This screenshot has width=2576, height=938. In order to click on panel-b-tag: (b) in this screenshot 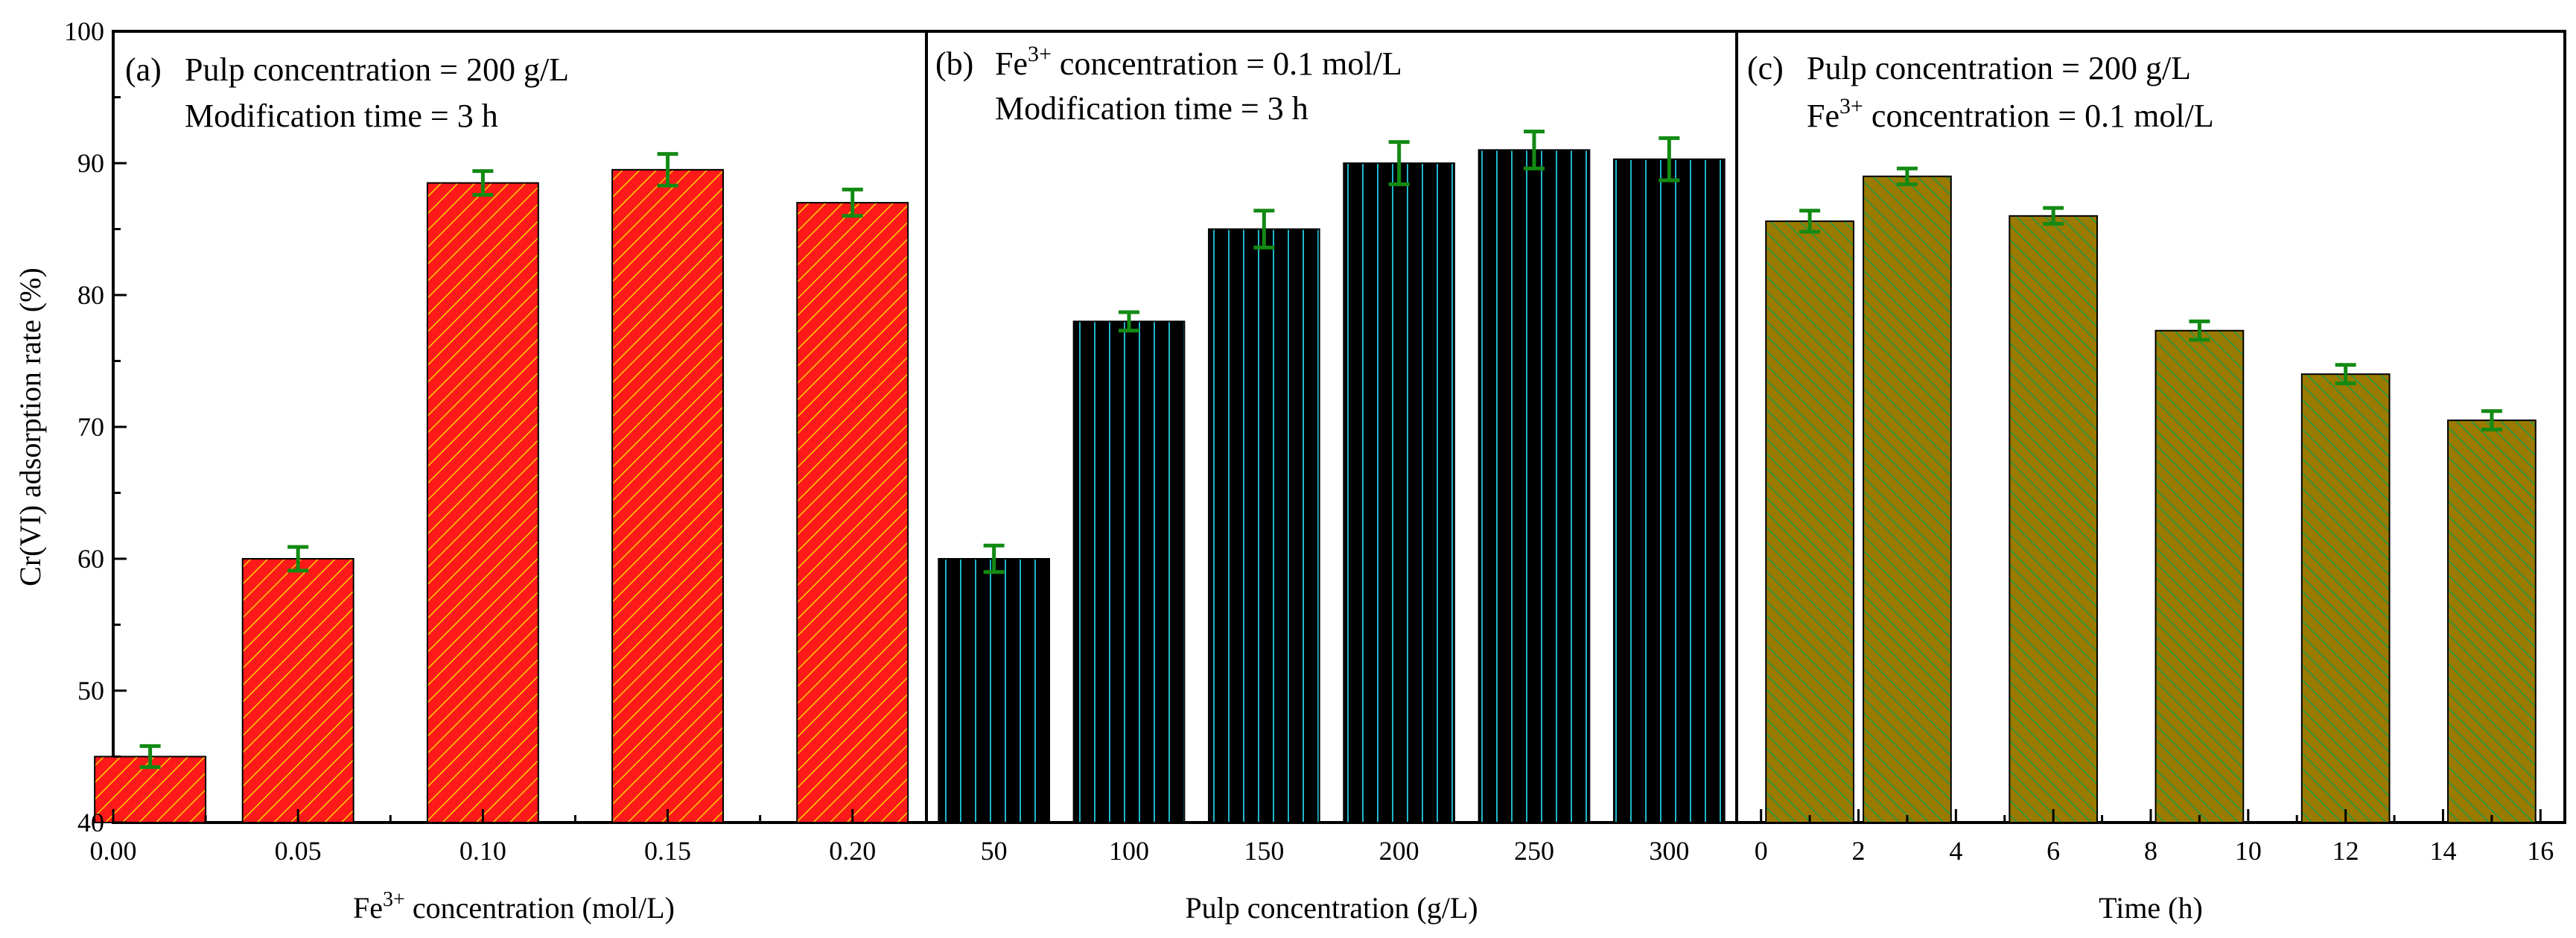, I will do `click(954, 64)`.